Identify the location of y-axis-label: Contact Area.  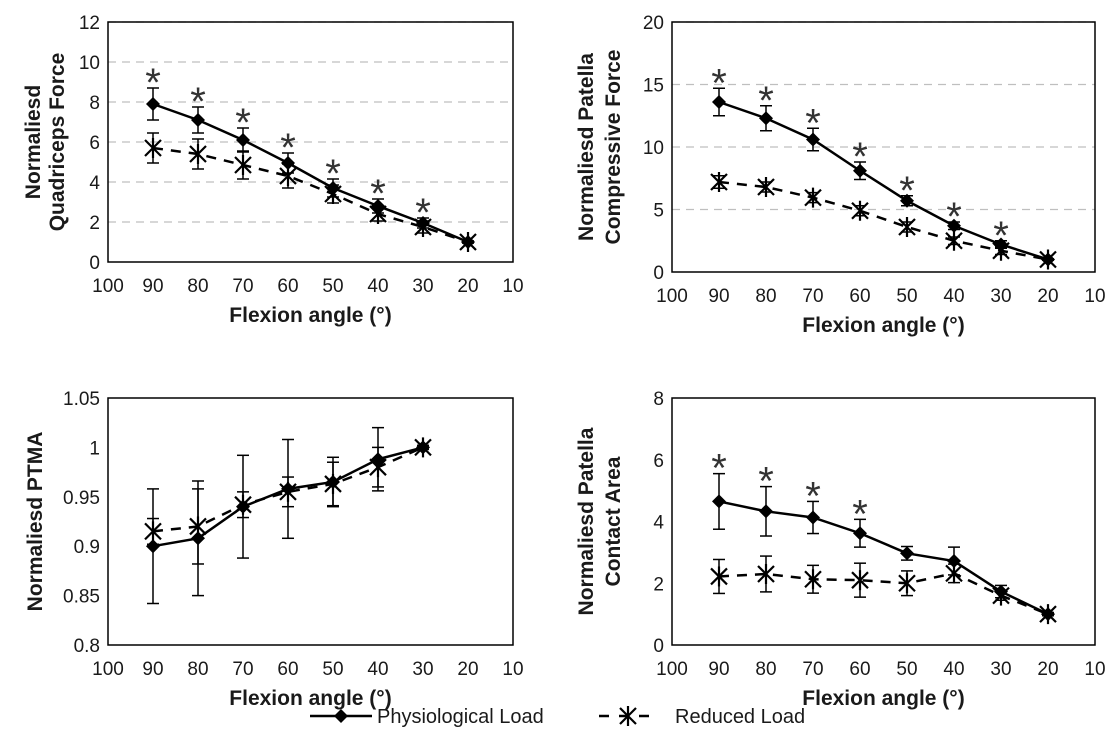
(613, 521).